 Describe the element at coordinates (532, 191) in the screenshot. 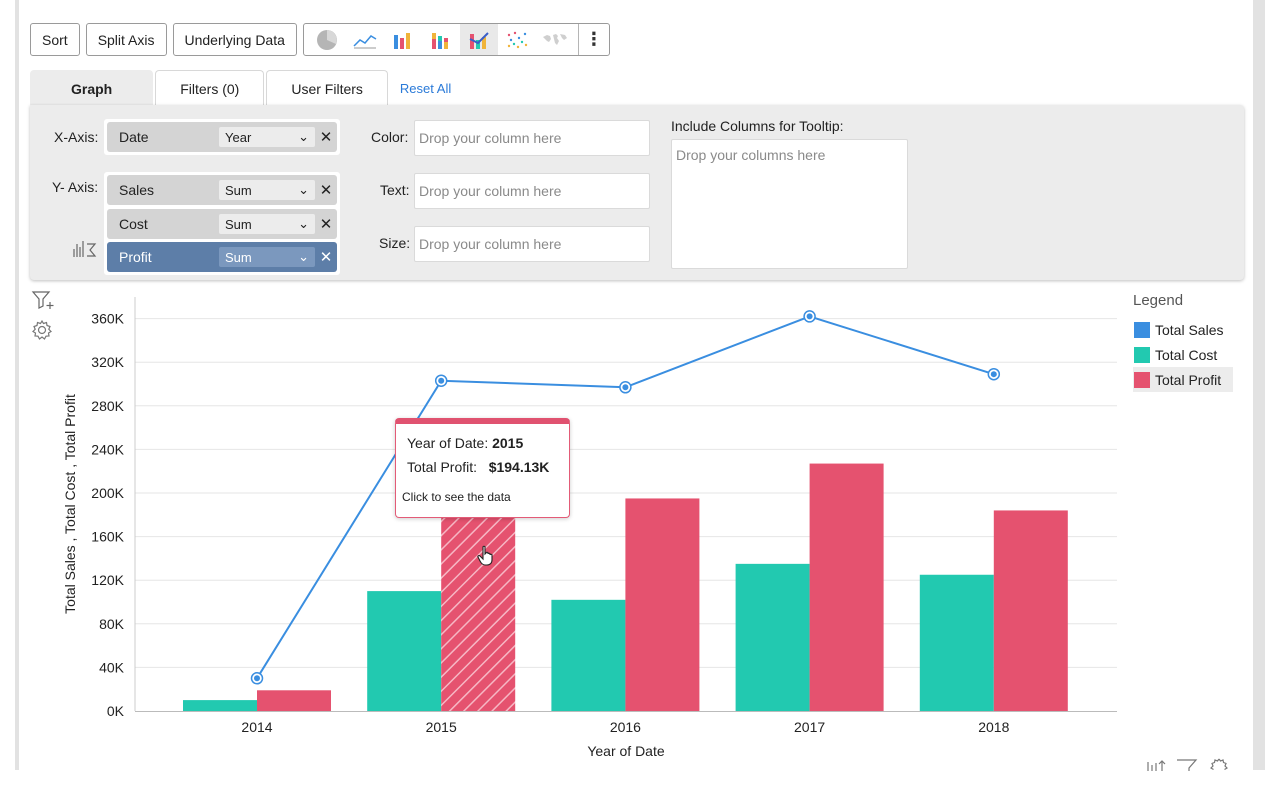

I see `text-drop-zone: Drop your column here` at that location.